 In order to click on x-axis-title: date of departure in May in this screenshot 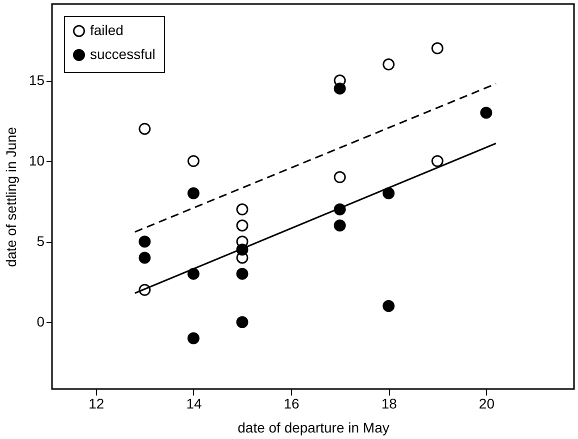, I will do `click(314, 428)`.